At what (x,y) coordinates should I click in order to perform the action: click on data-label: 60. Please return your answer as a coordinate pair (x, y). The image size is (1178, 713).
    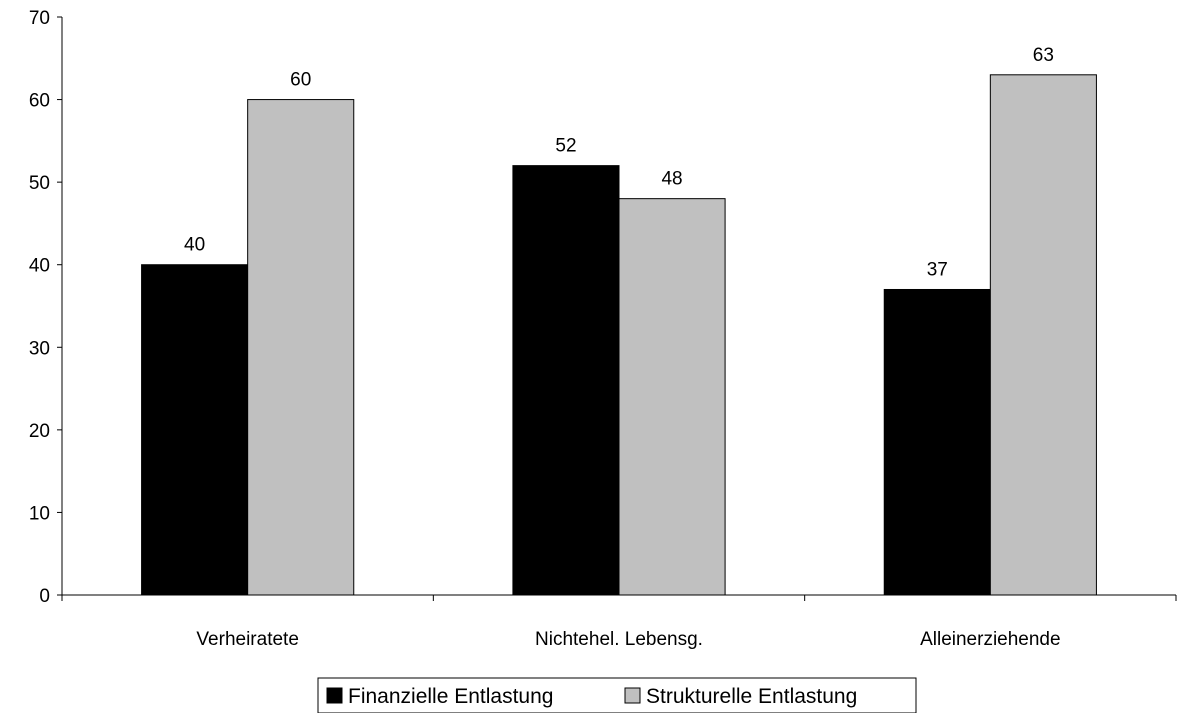
    Looking at the image, I should click on (300, 80).